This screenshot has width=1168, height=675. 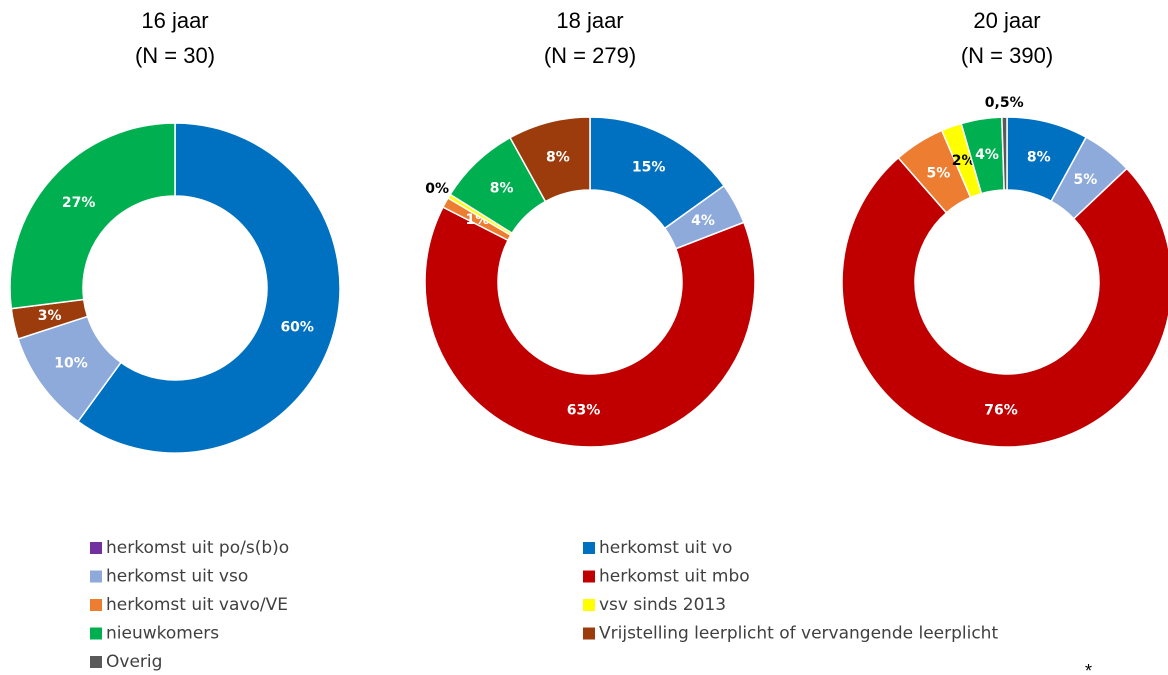 What do you see at coordinates (1006, 20) in the screenshot?
I see `chart-title: 20 jaar` at bounding box center [1006, 20].